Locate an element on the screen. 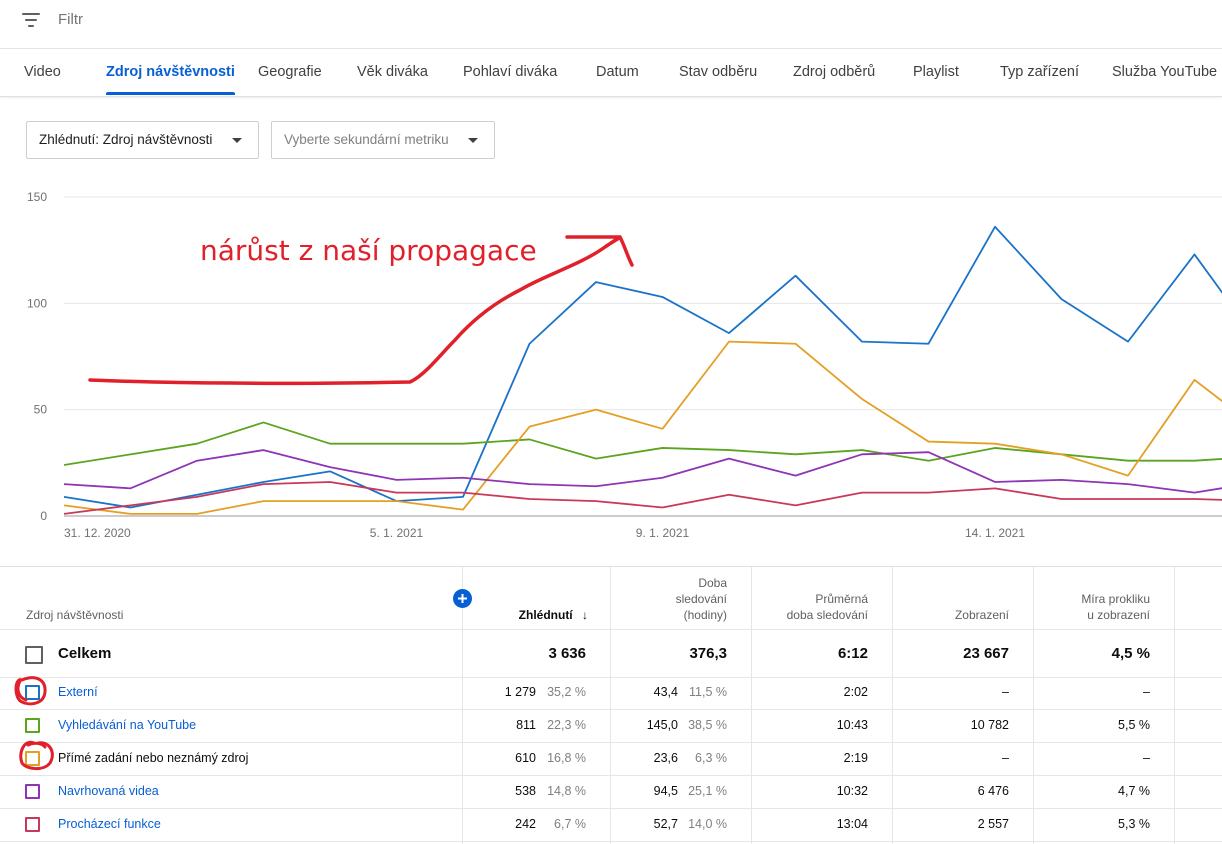 The height and width of the screenshot is (844, 1222). watch-time-percent: 38,5 % is located at coordinates (707, 725).